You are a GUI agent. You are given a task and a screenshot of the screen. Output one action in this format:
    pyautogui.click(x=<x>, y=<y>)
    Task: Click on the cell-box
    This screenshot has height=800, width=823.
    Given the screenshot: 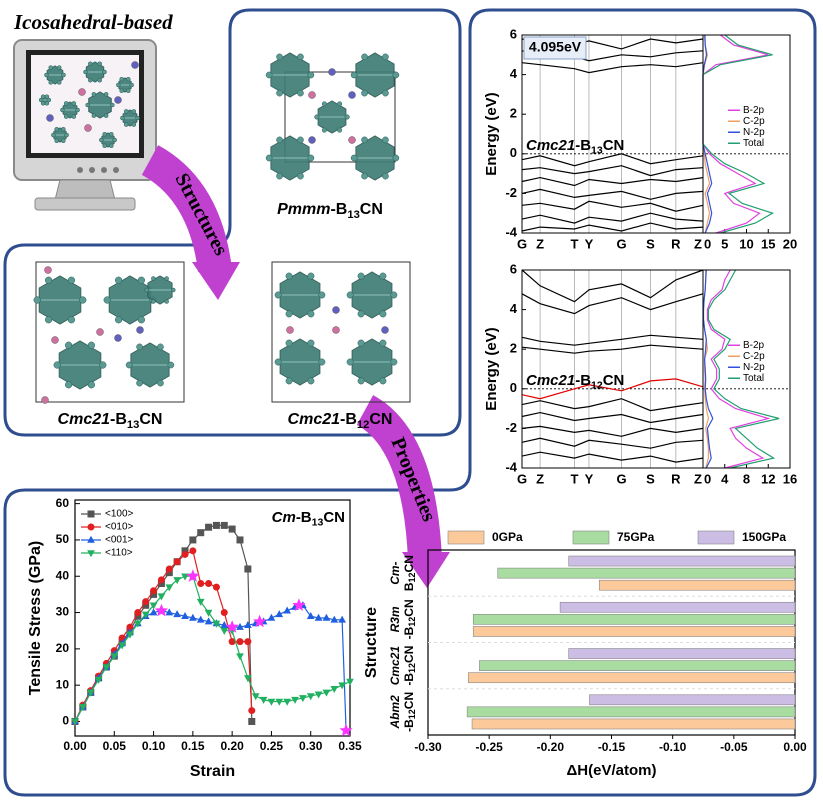 What is the action you would take?
    pyautogui.click(x=341, y=332)
    